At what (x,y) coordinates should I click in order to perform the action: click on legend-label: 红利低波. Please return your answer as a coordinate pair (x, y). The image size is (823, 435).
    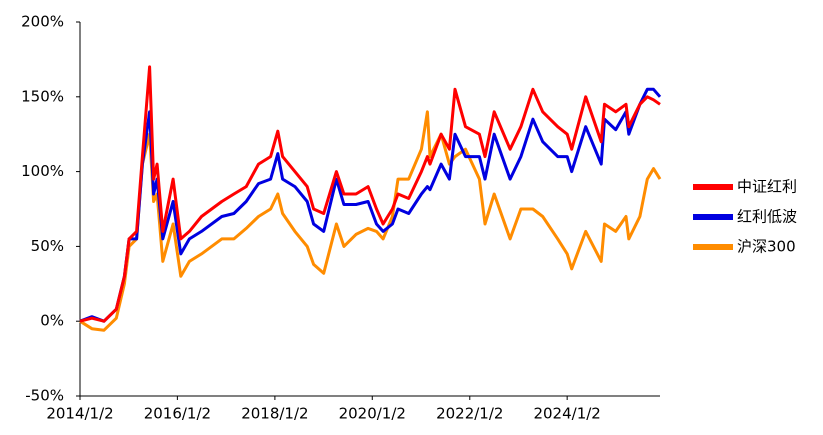
    Looking at the image, I should click on (767, 217).